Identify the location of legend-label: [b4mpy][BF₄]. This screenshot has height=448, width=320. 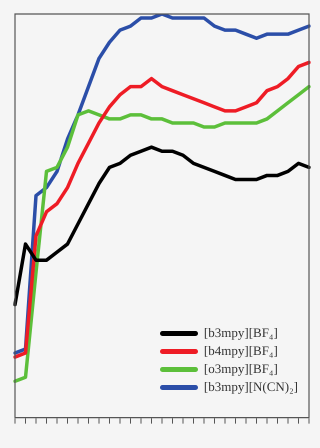
(241, 351).